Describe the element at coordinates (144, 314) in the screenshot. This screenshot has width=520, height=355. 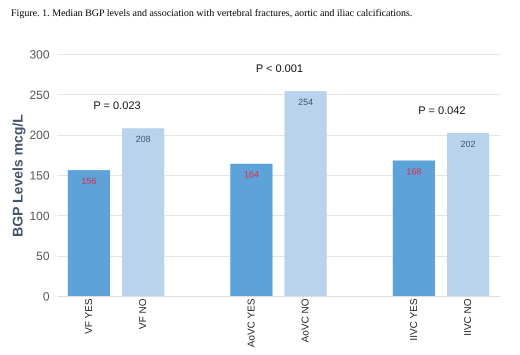
I see `x-tick-label: VF NO` at that location.